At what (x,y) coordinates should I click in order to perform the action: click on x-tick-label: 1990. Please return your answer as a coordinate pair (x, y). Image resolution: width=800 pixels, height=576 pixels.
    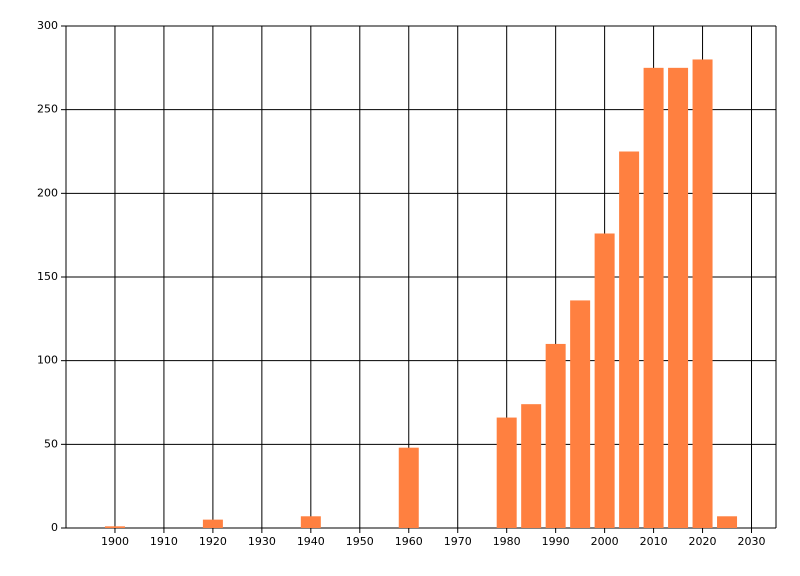
    Looking at the image, I should click on (556, 541).